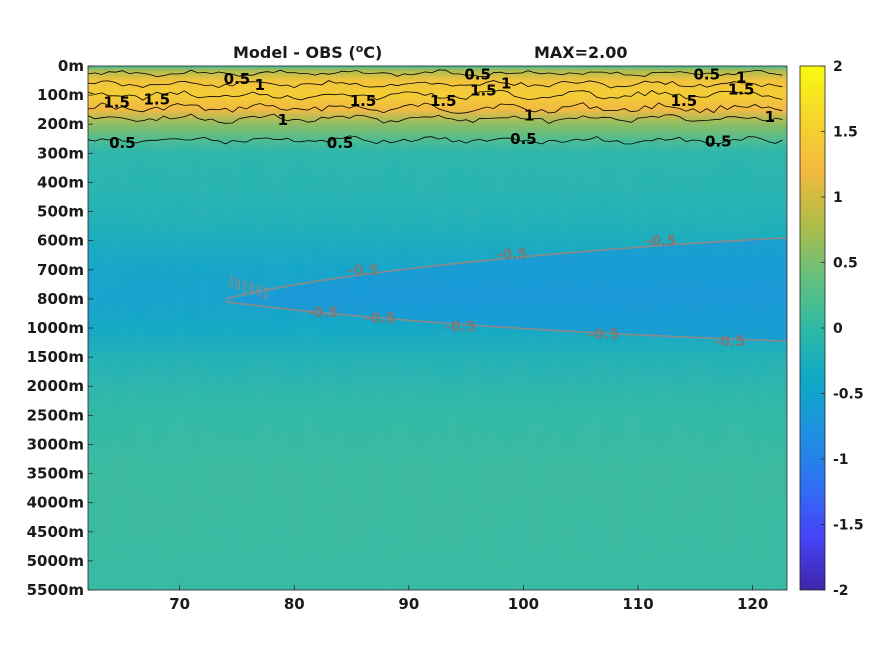 The height and width of the screenshot is (656, 875). What do you see at coordinates (307, 52) in the screenshot?
I see `chart-title: Model - OBS (oC)` at bounding box center [307, 52].